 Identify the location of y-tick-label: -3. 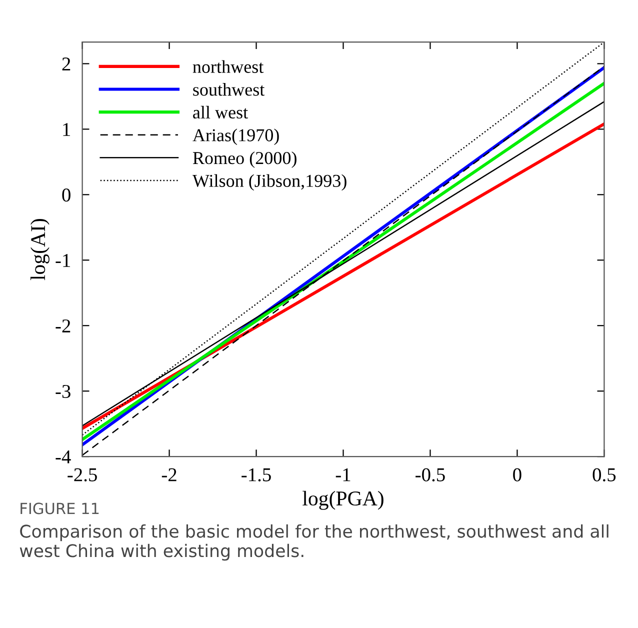
(63, 391).